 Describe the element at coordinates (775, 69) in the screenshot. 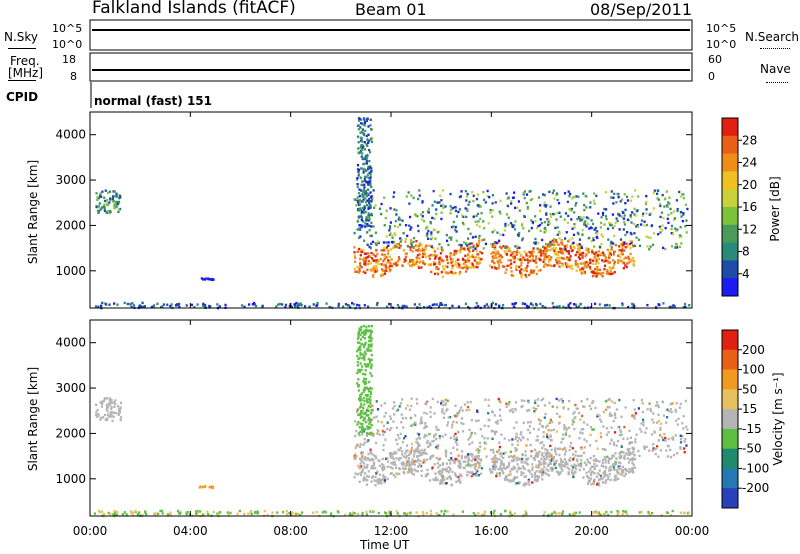

I see `nave-label: Nave` at that location.